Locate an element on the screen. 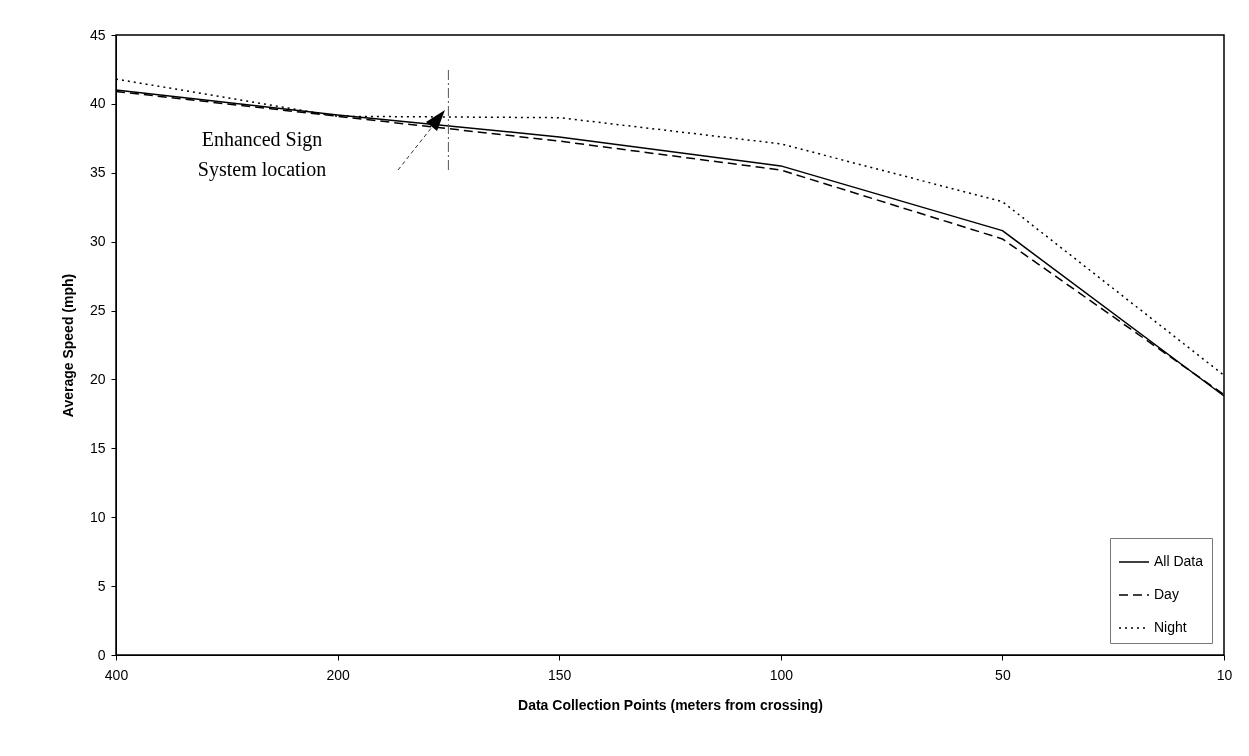 The width and height of the screenshot is (1249, 756). y-tick-label: 25 is located at coordinates (97, 310).